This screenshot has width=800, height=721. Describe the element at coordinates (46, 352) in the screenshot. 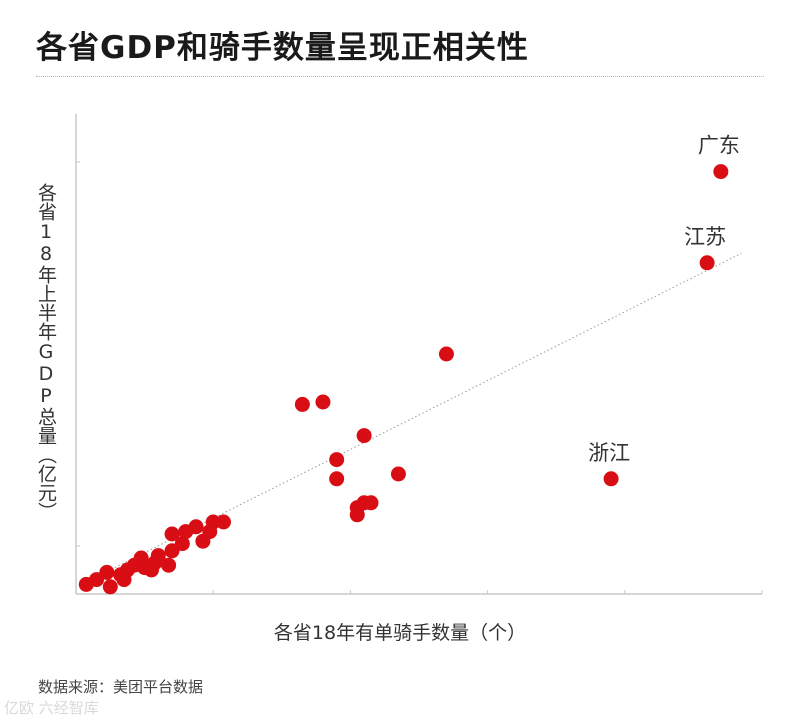

I see `y-axis-label: 各省18年上半年GDP总量（亿元）` at that location.